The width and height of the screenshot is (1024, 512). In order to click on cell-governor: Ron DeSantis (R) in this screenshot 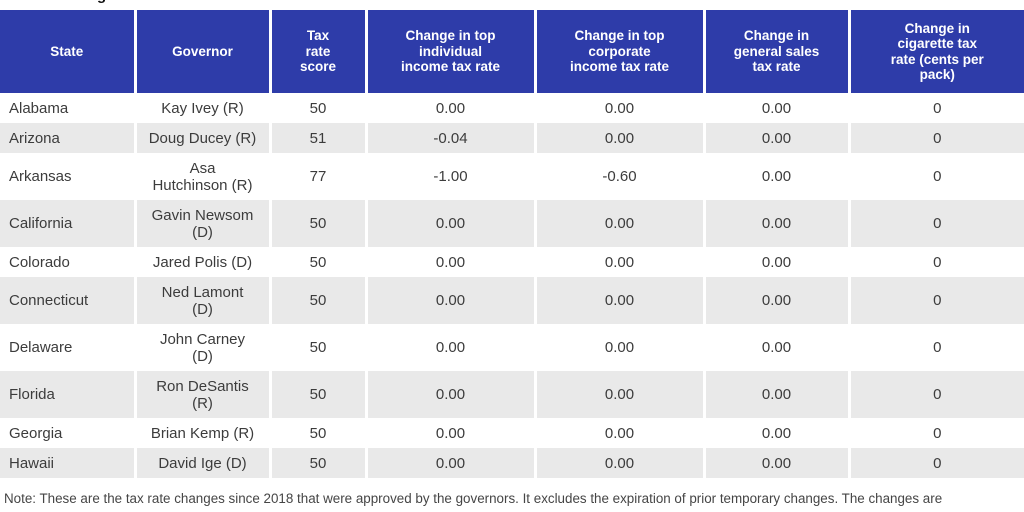, I will do `click(201, 394)`.